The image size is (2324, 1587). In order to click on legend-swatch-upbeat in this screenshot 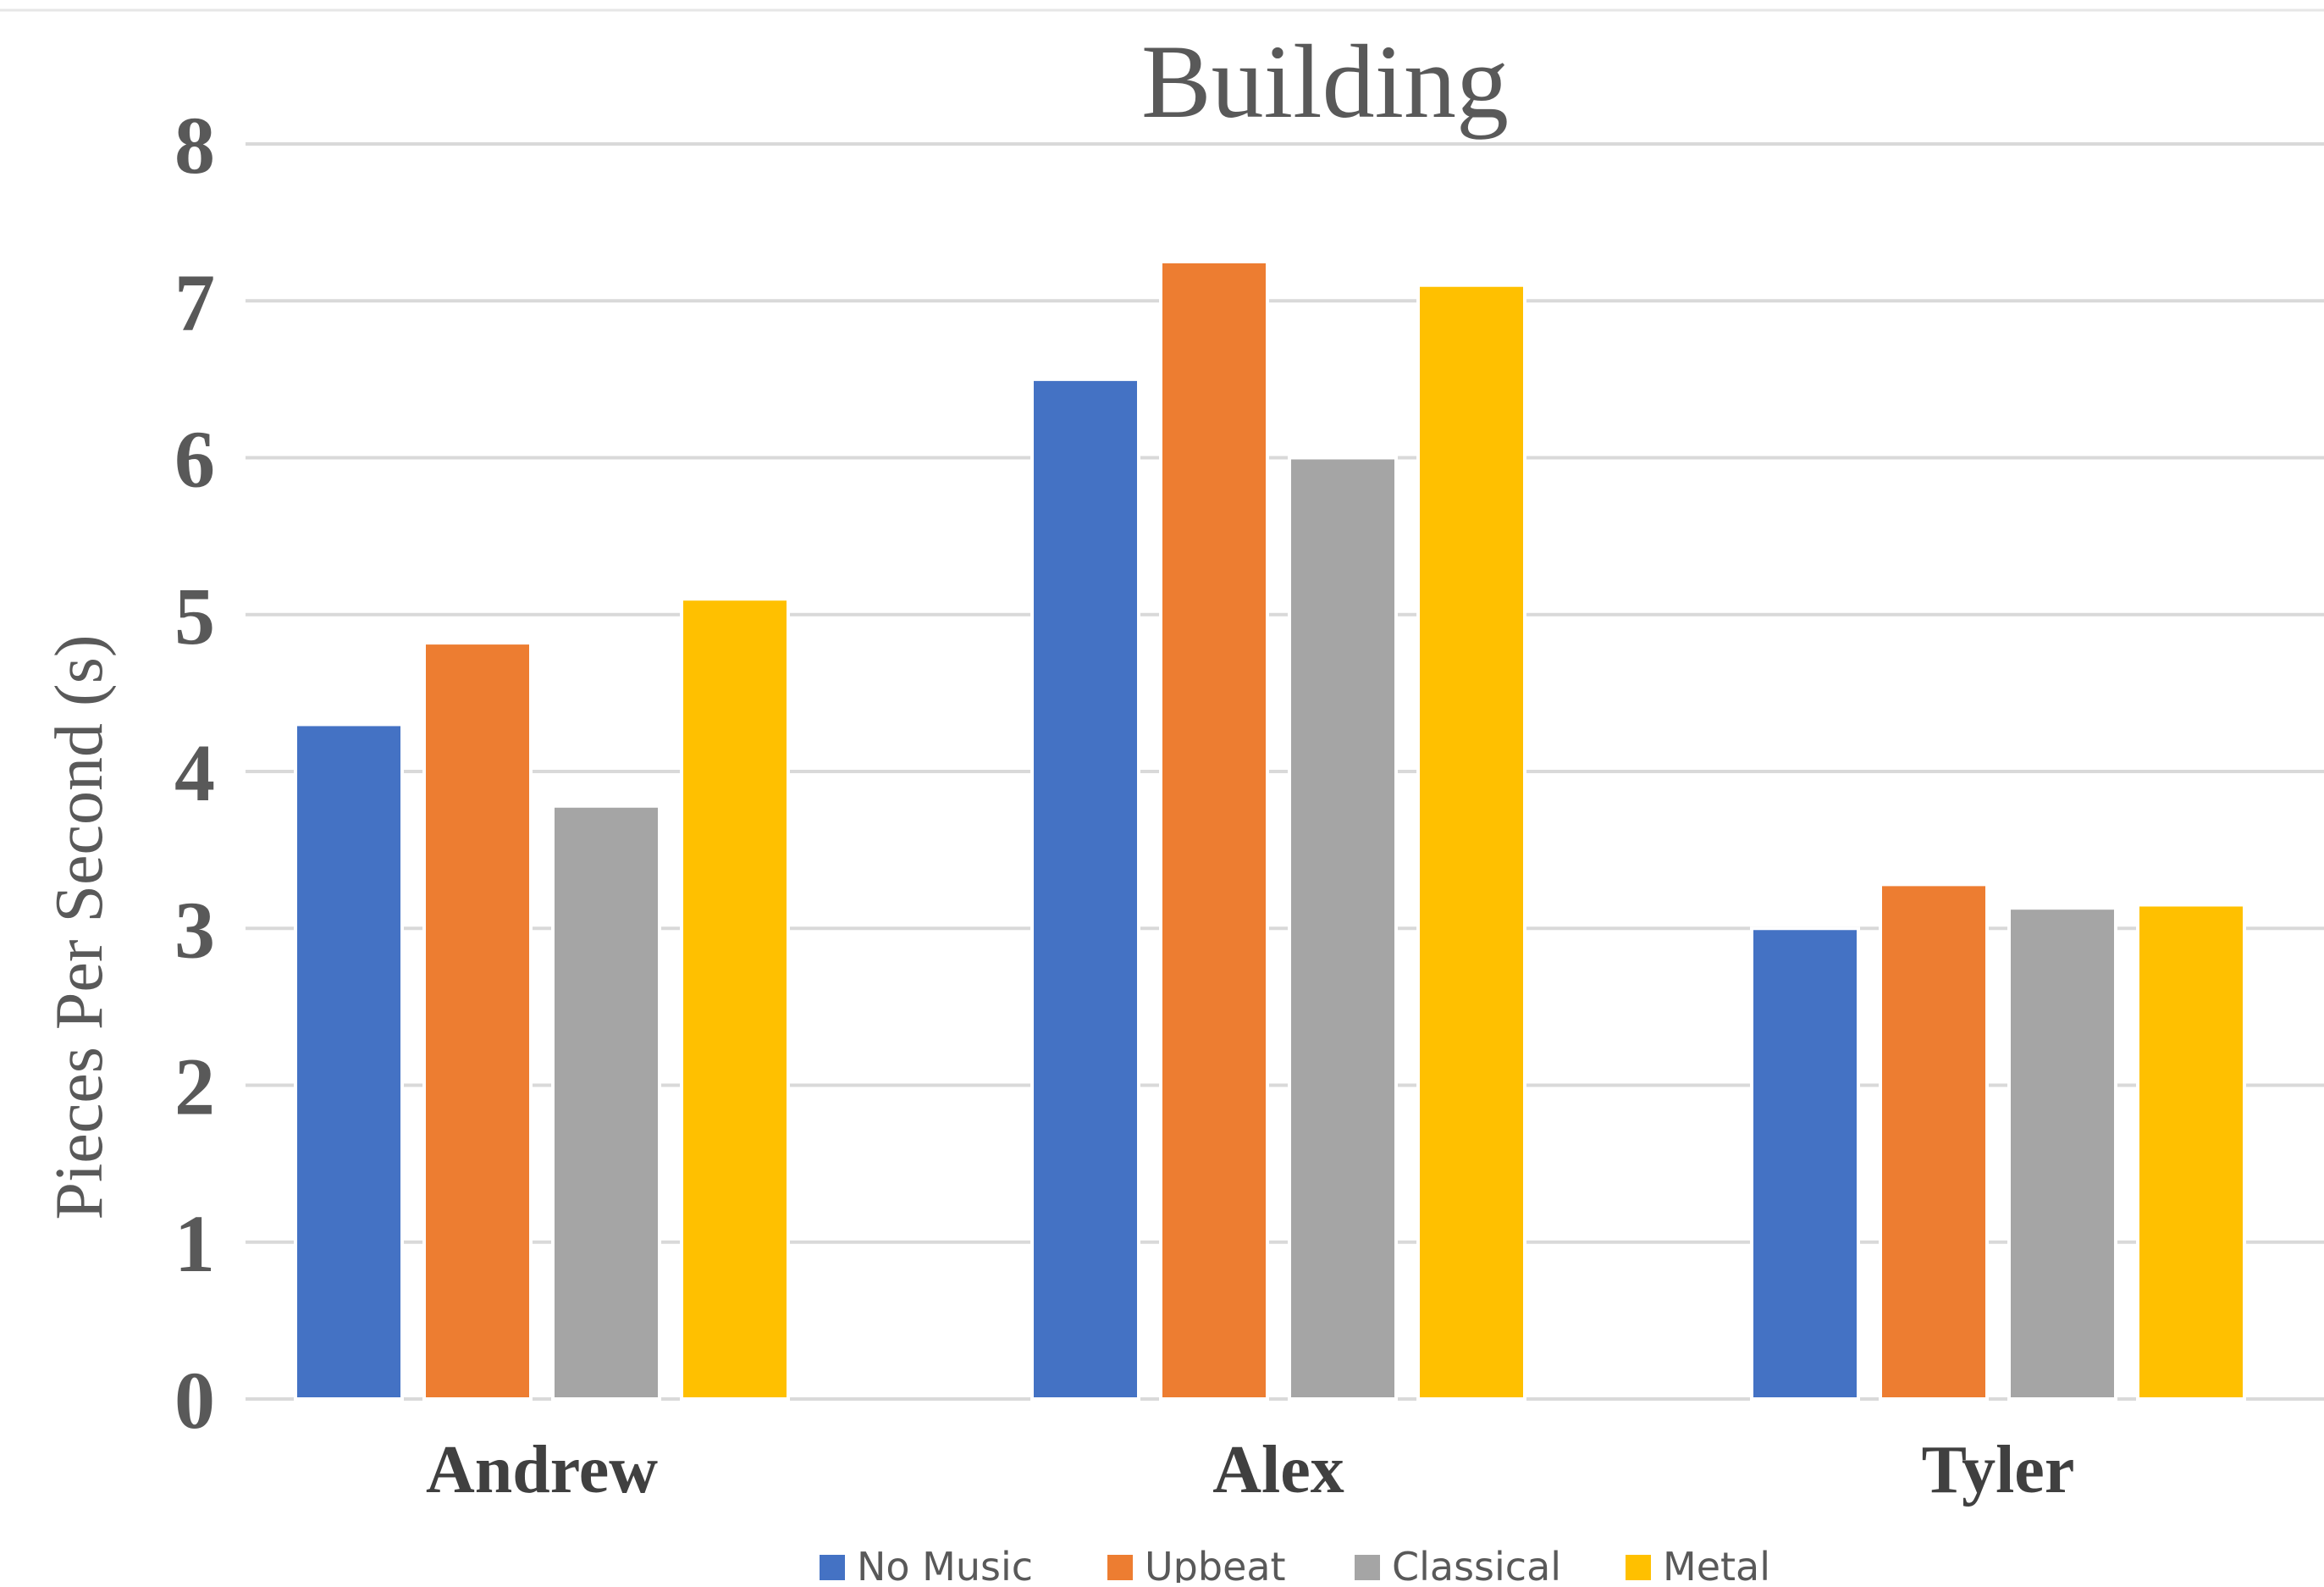, I will do `click(1120, 1567)`.